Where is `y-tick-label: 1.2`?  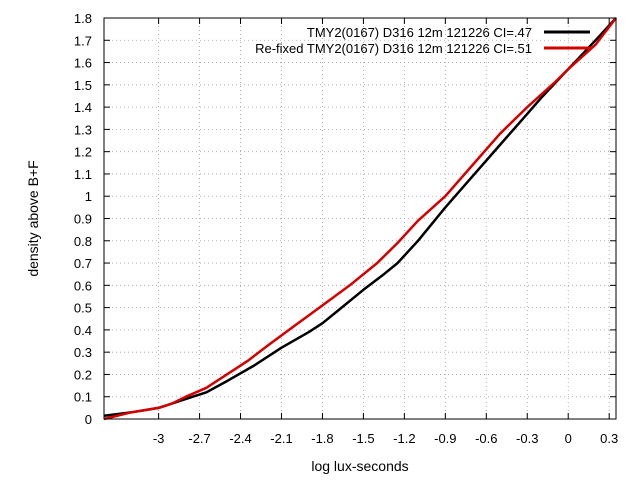
y-tick-label: 1.2 is located at coordinates (83, 152).